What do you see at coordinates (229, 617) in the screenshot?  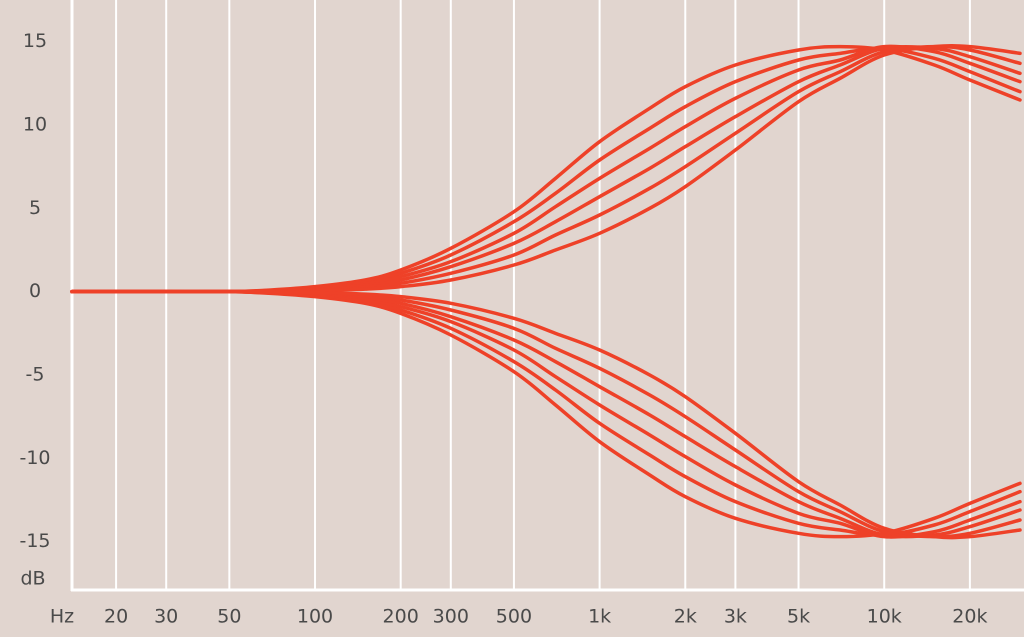 I see `x-tick-label: 50` at bounding box center [229, 617].